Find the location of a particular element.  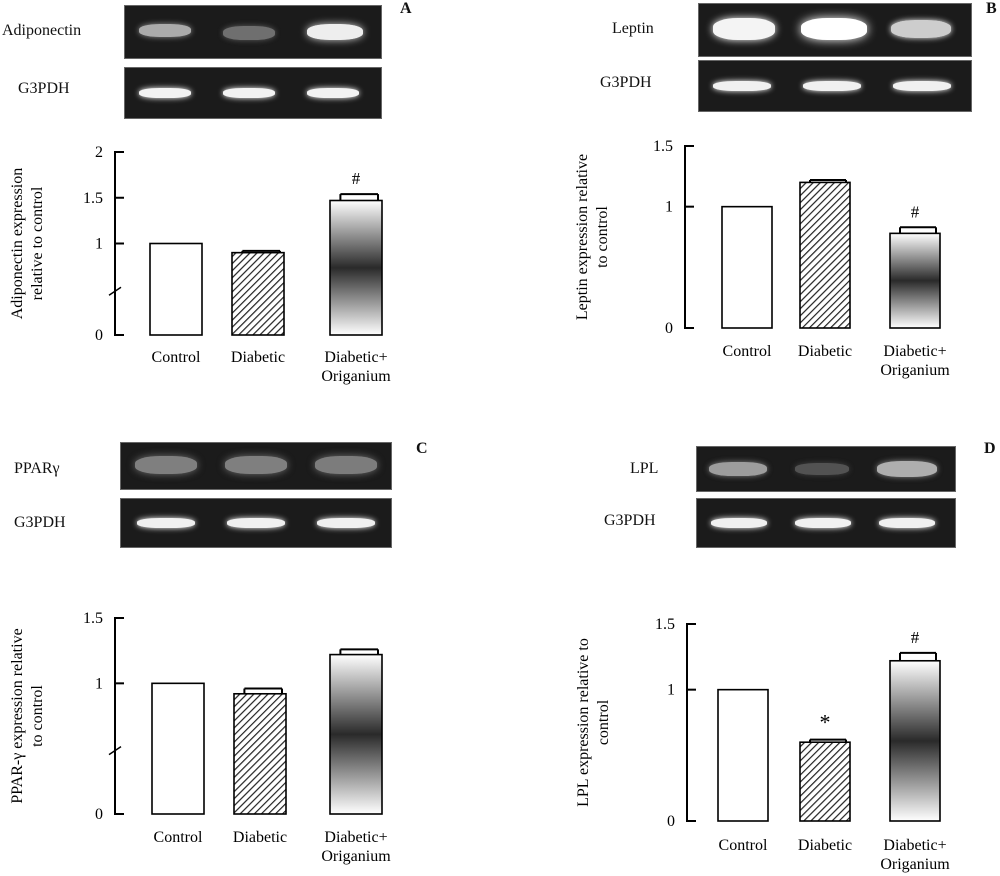

panel-label: B is located at coordinates (991, 8).